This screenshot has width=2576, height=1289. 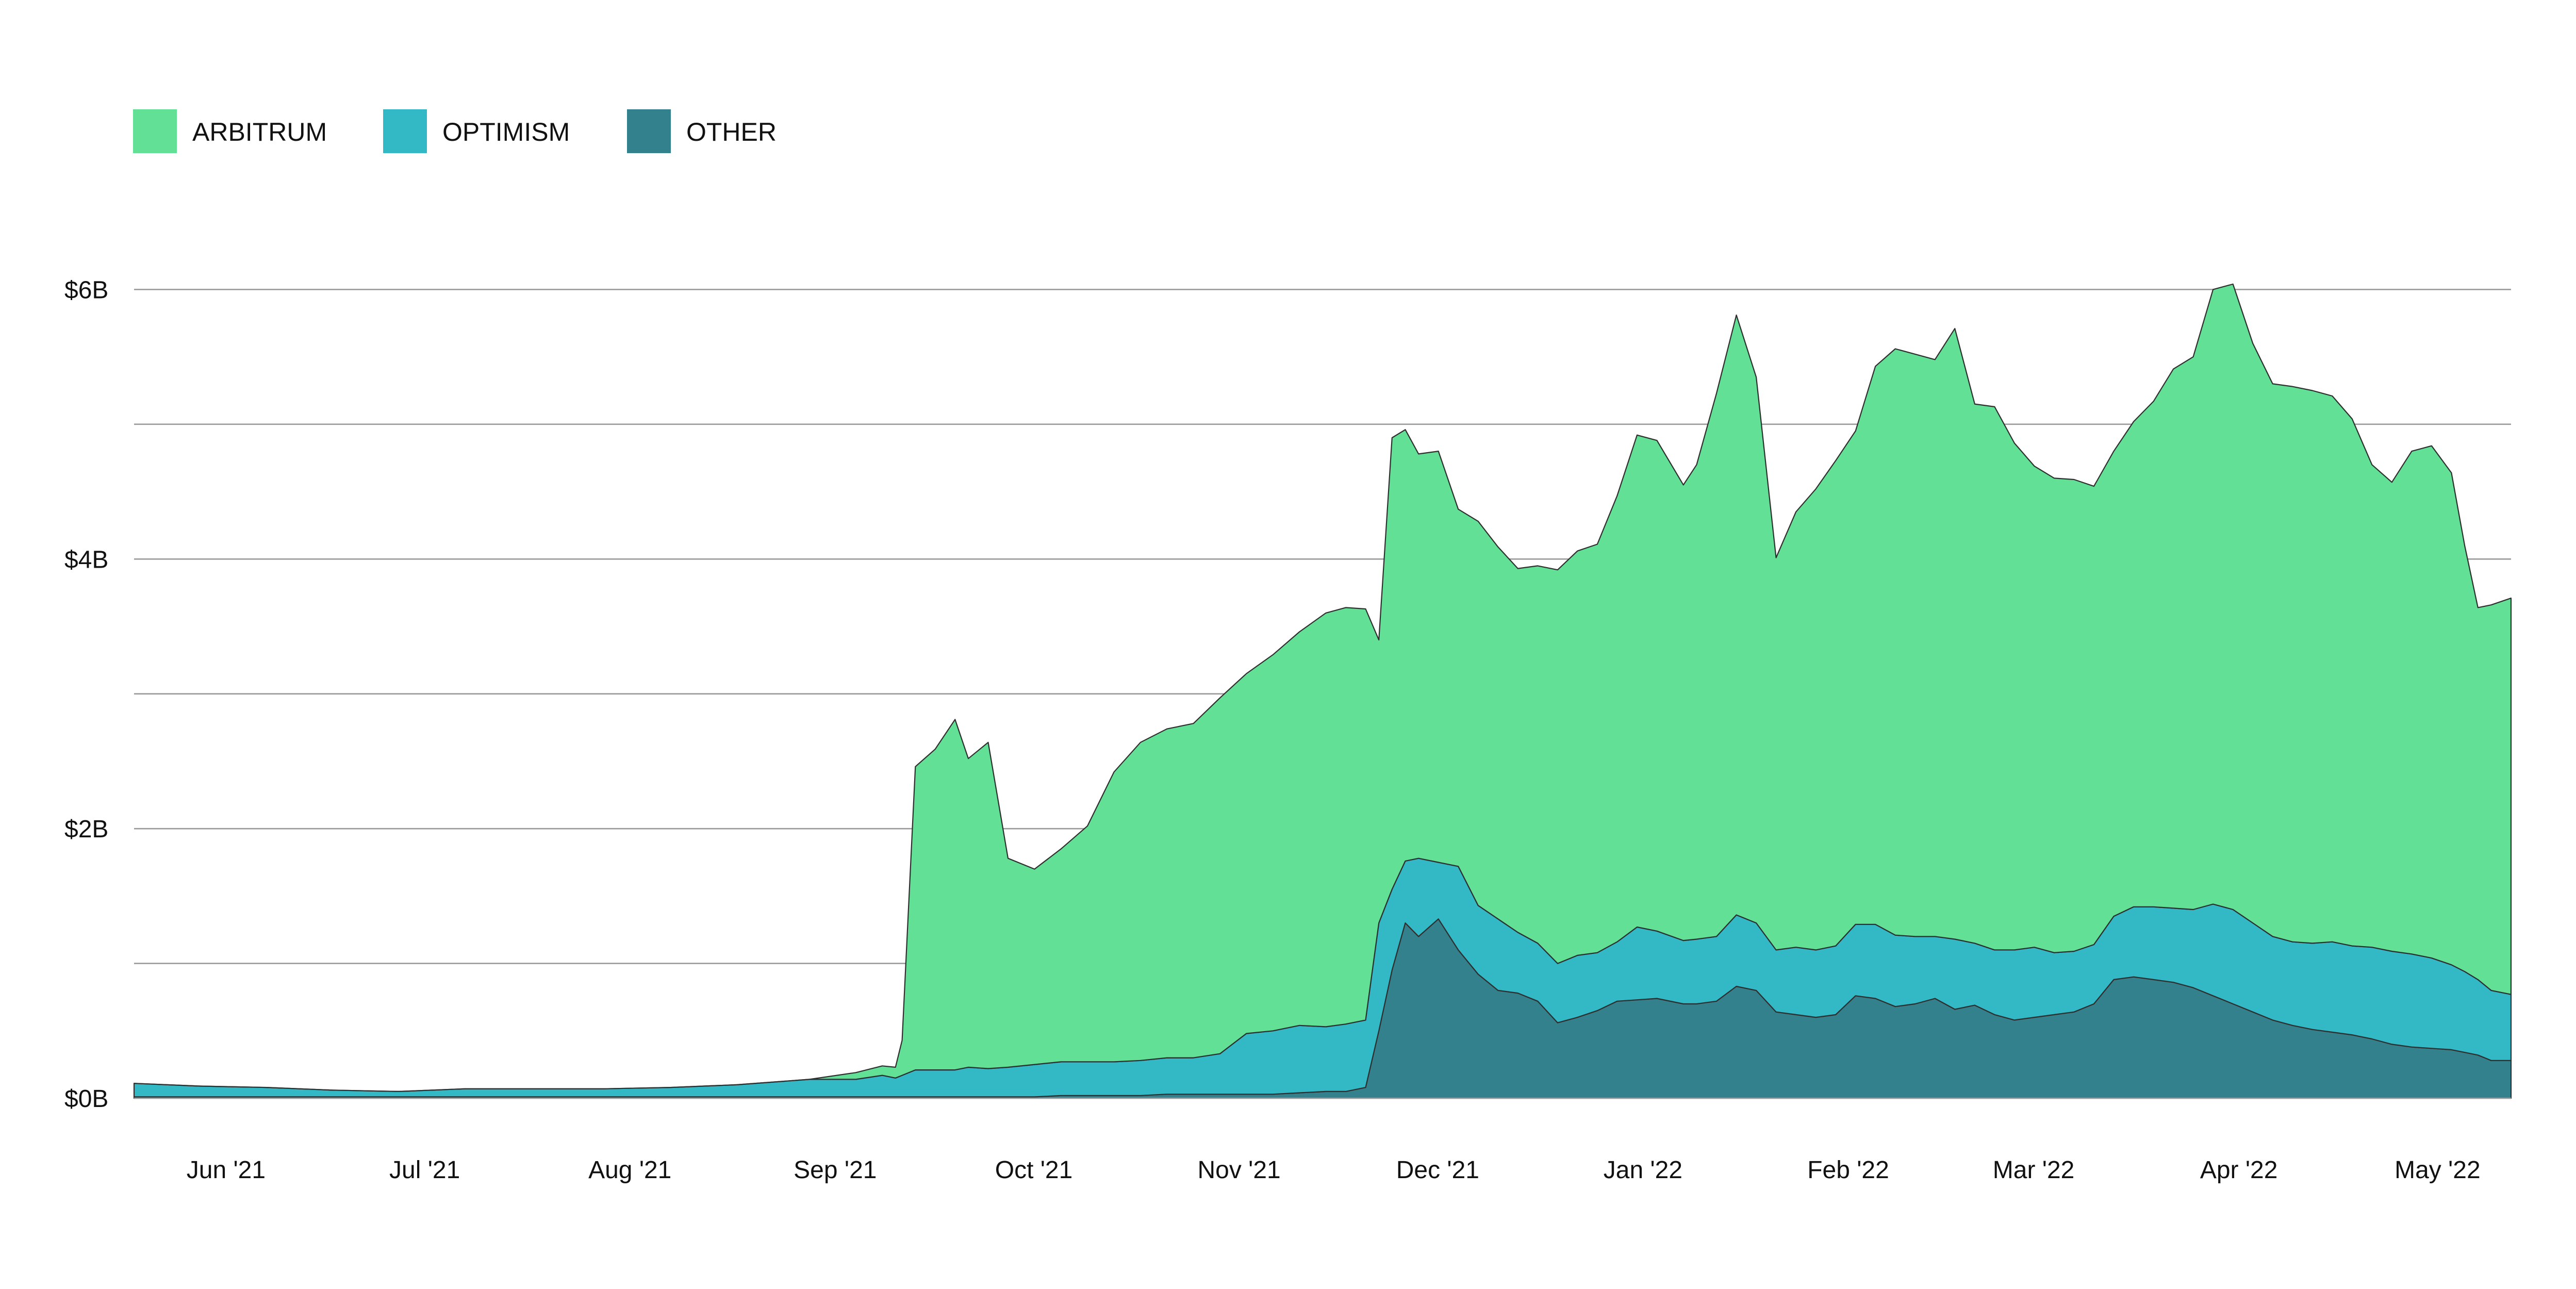 What do you see at coordinates (1034, 1170) in the screenshot?
I see `x-tick-label-4: Oct '21` at bounding box center [1034, 1170].